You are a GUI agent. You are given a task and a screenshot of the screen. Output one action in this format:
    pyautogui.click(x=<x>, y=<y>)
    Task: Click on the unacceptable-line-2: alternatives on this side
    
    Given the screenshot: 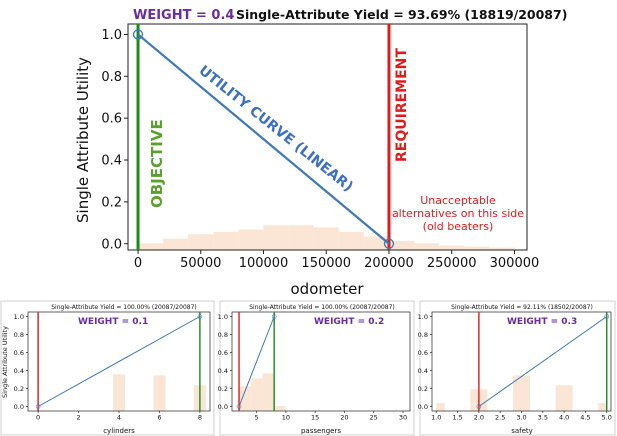 What is the action you would take?
    pyautogui.click(x=458, y=213)
    